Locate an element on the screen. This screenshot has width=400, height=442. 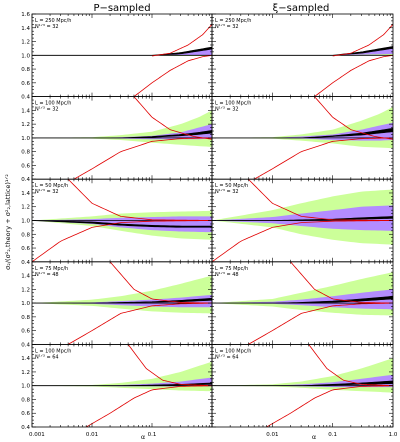
outer-band-r3c0 is located at coordinates (122, 294).